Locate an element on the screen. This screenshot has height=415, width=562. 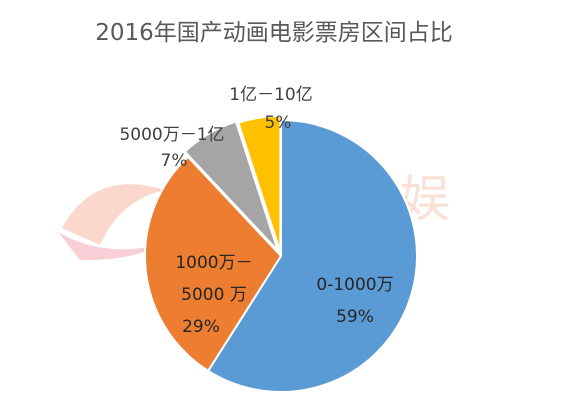
slice-label-3: 1亿－10亿 is located at coordinates (270, 95).